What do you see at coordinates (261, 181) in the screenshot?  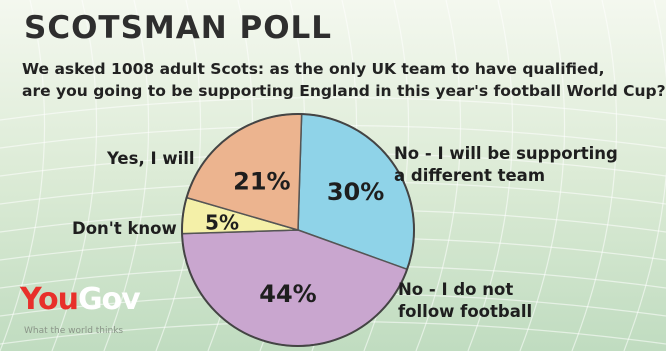 I see `value-label-yes: 21%` at bounding box center [261, 181].